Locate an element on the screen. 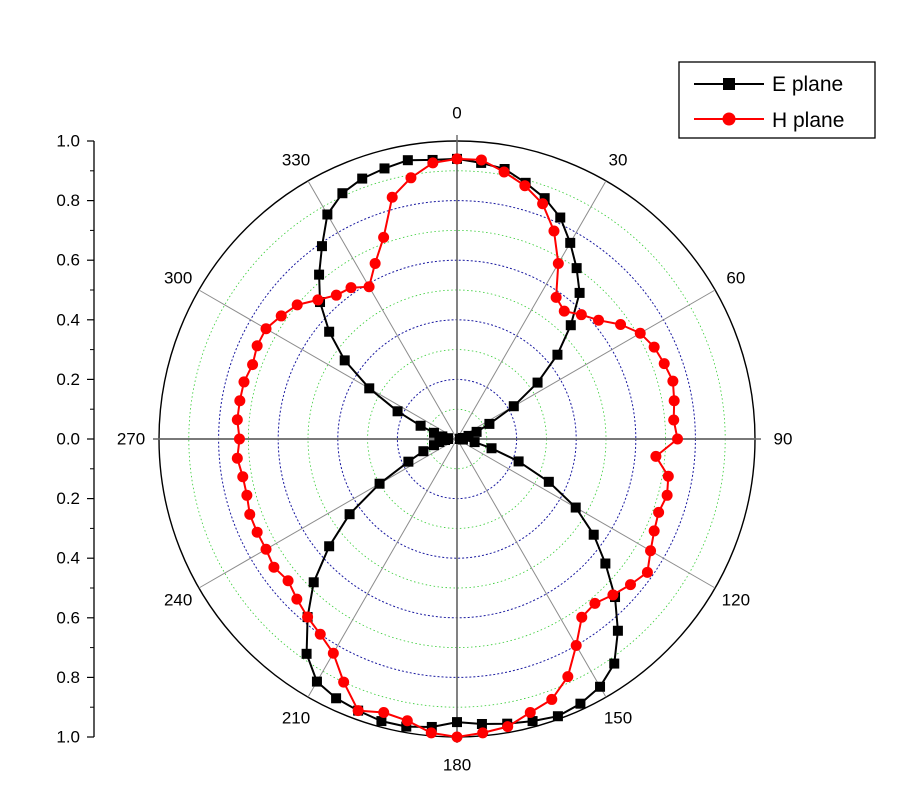  legend-e-plane-label: E plane is located at coordinates (807, 84).